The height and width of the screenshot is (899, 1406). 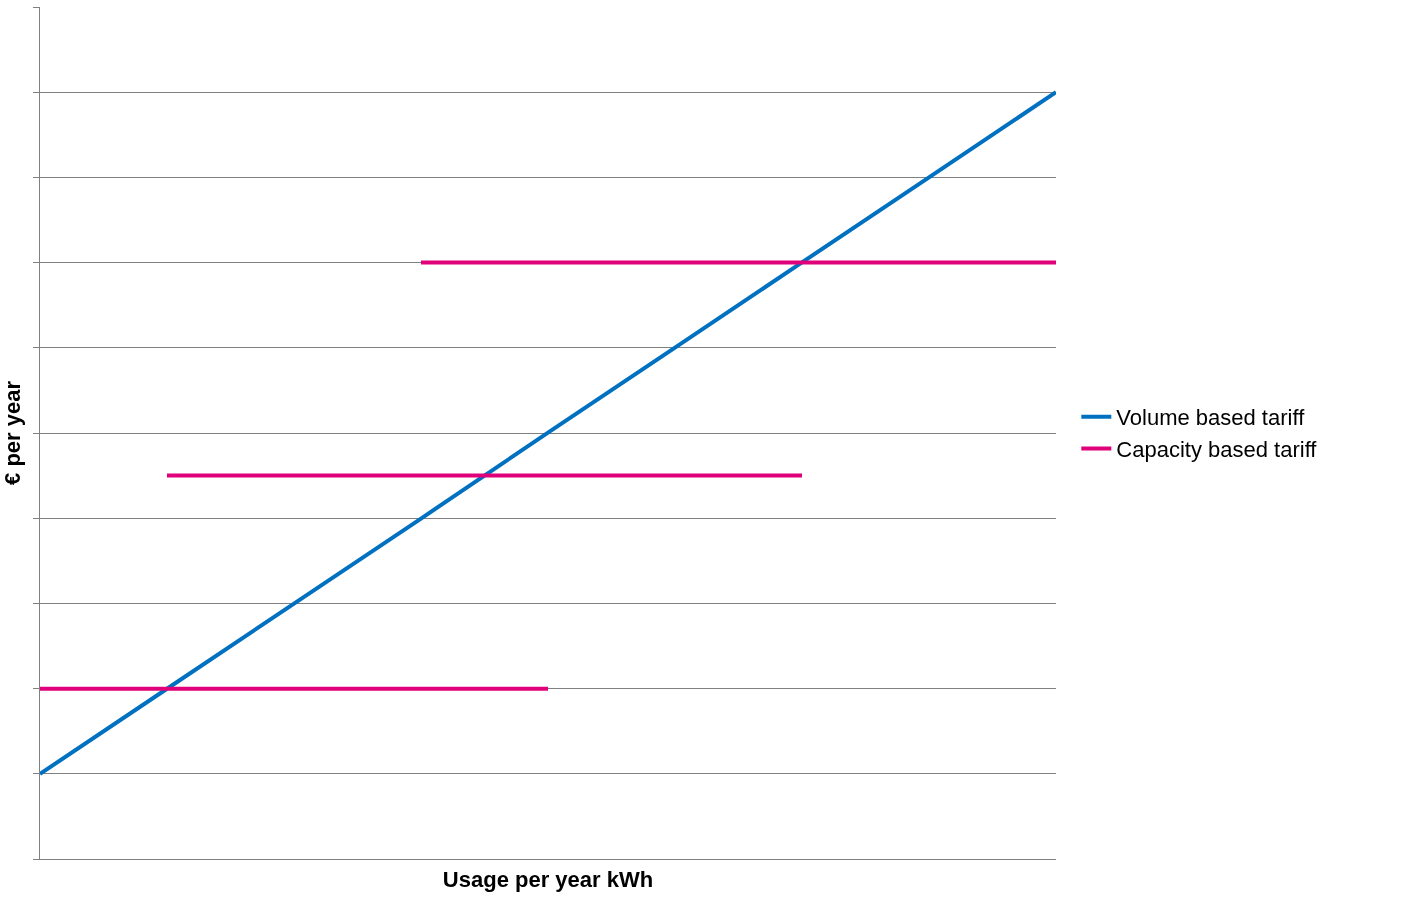 What do you see at coordinates (1211, 418) in the screenshot?
I see `legend-label: Volume based tariff` at bounding box center [1211, 418].